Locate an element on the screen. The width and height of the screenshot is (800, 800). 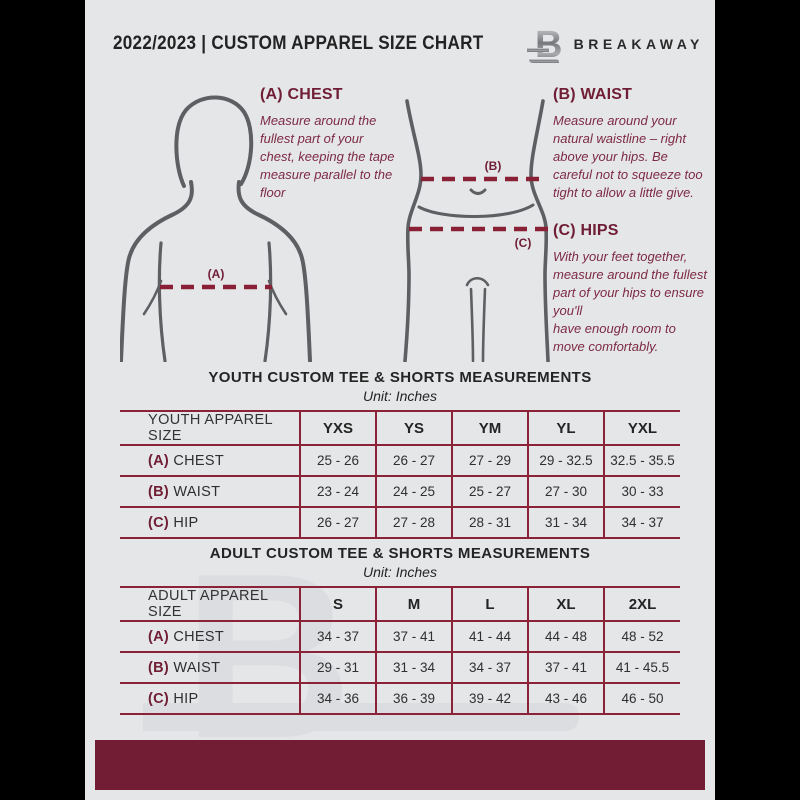
youth-header-row: YOUTH APPAREL SIZE YXS YS YM YL YXL is located at coordinates (400, 428).